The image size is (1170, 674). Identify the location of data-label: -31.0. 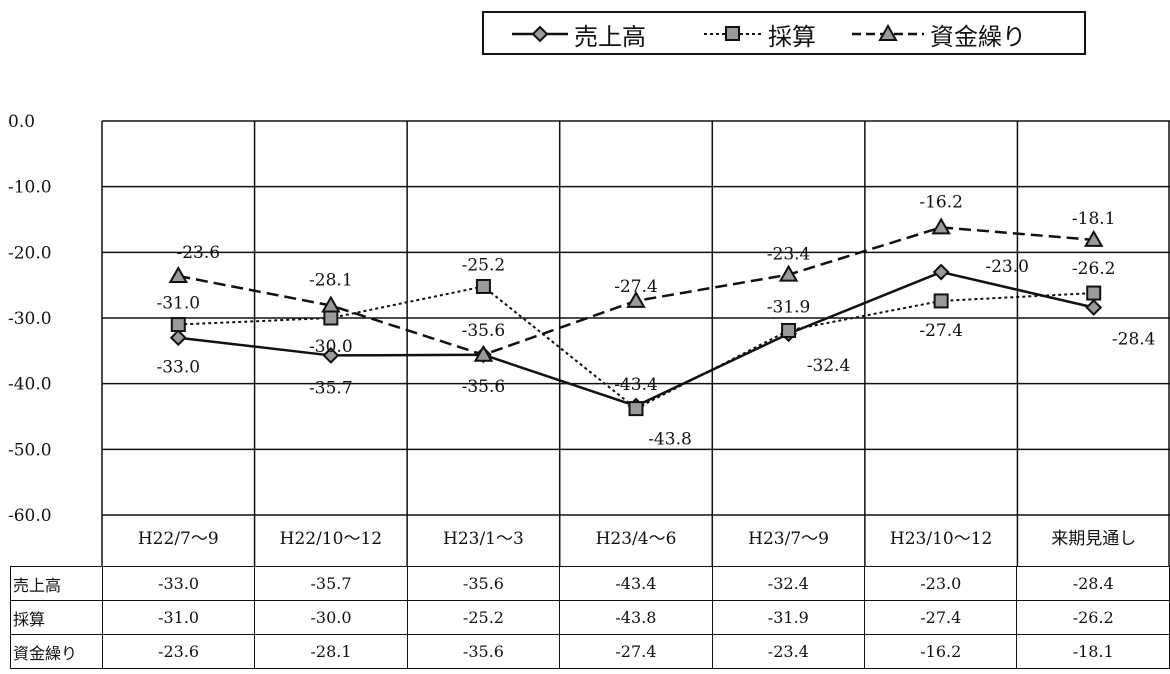
(178, 304).